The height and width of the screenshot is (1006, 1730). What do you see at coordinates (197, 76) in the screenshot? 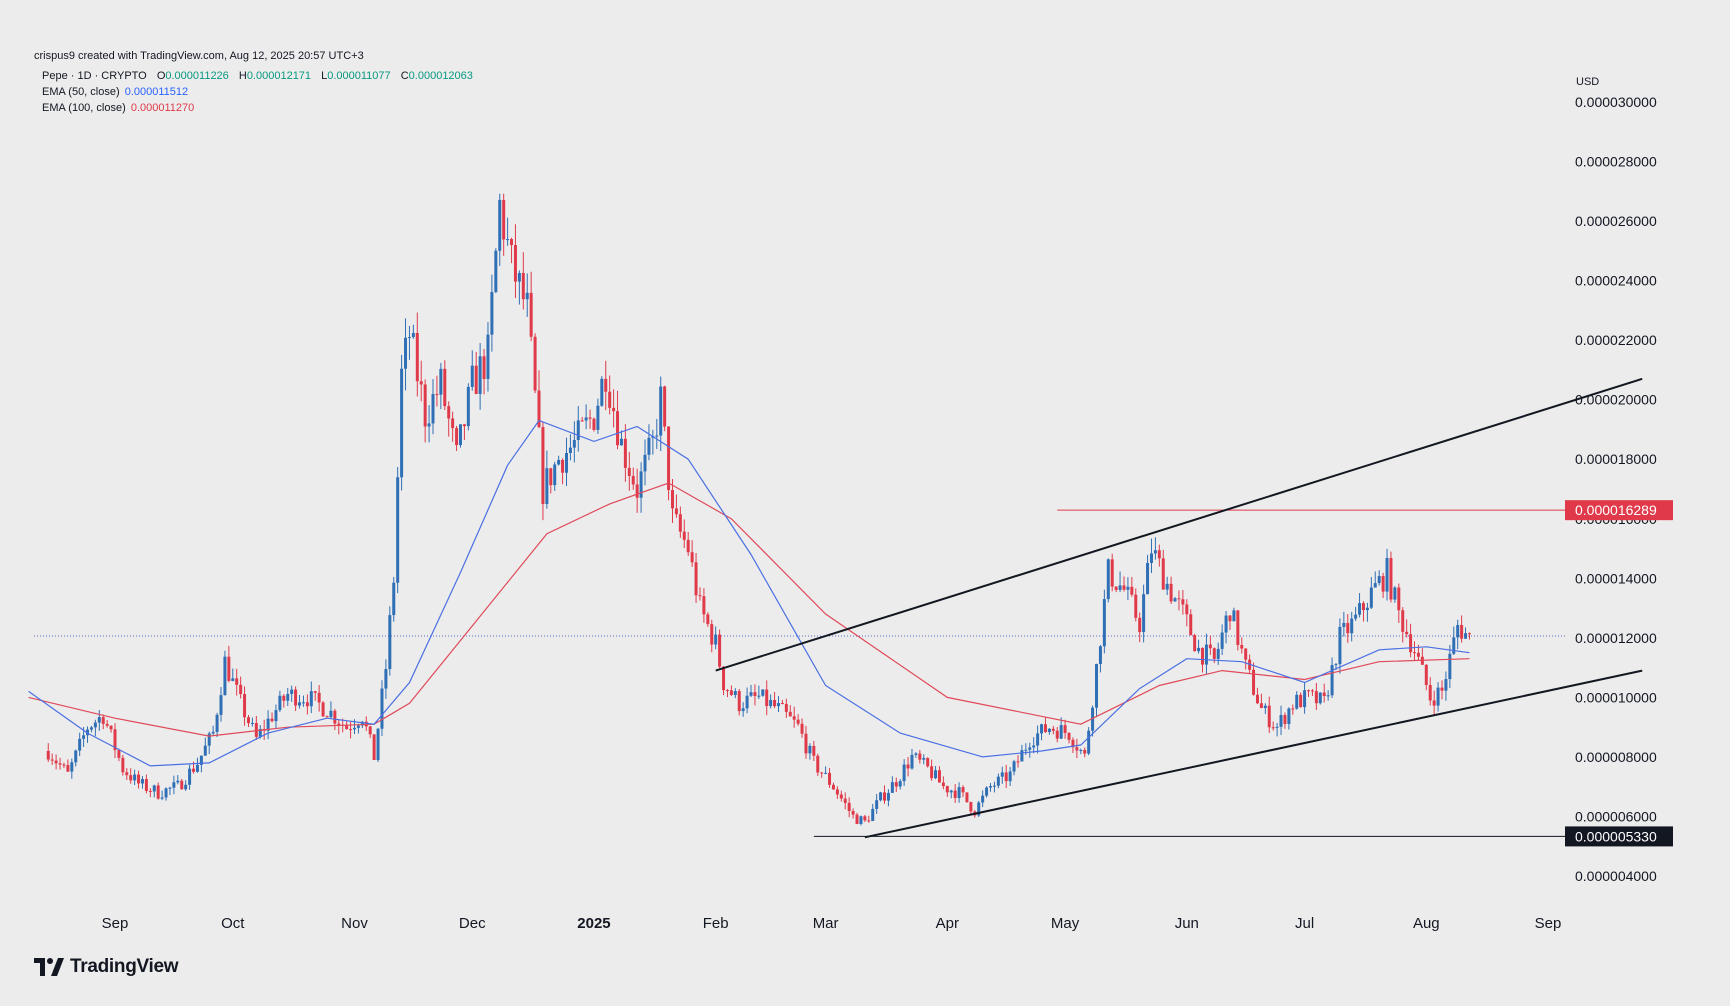
I see `open-value: 0.000011226` at bounding box center [197, 76].